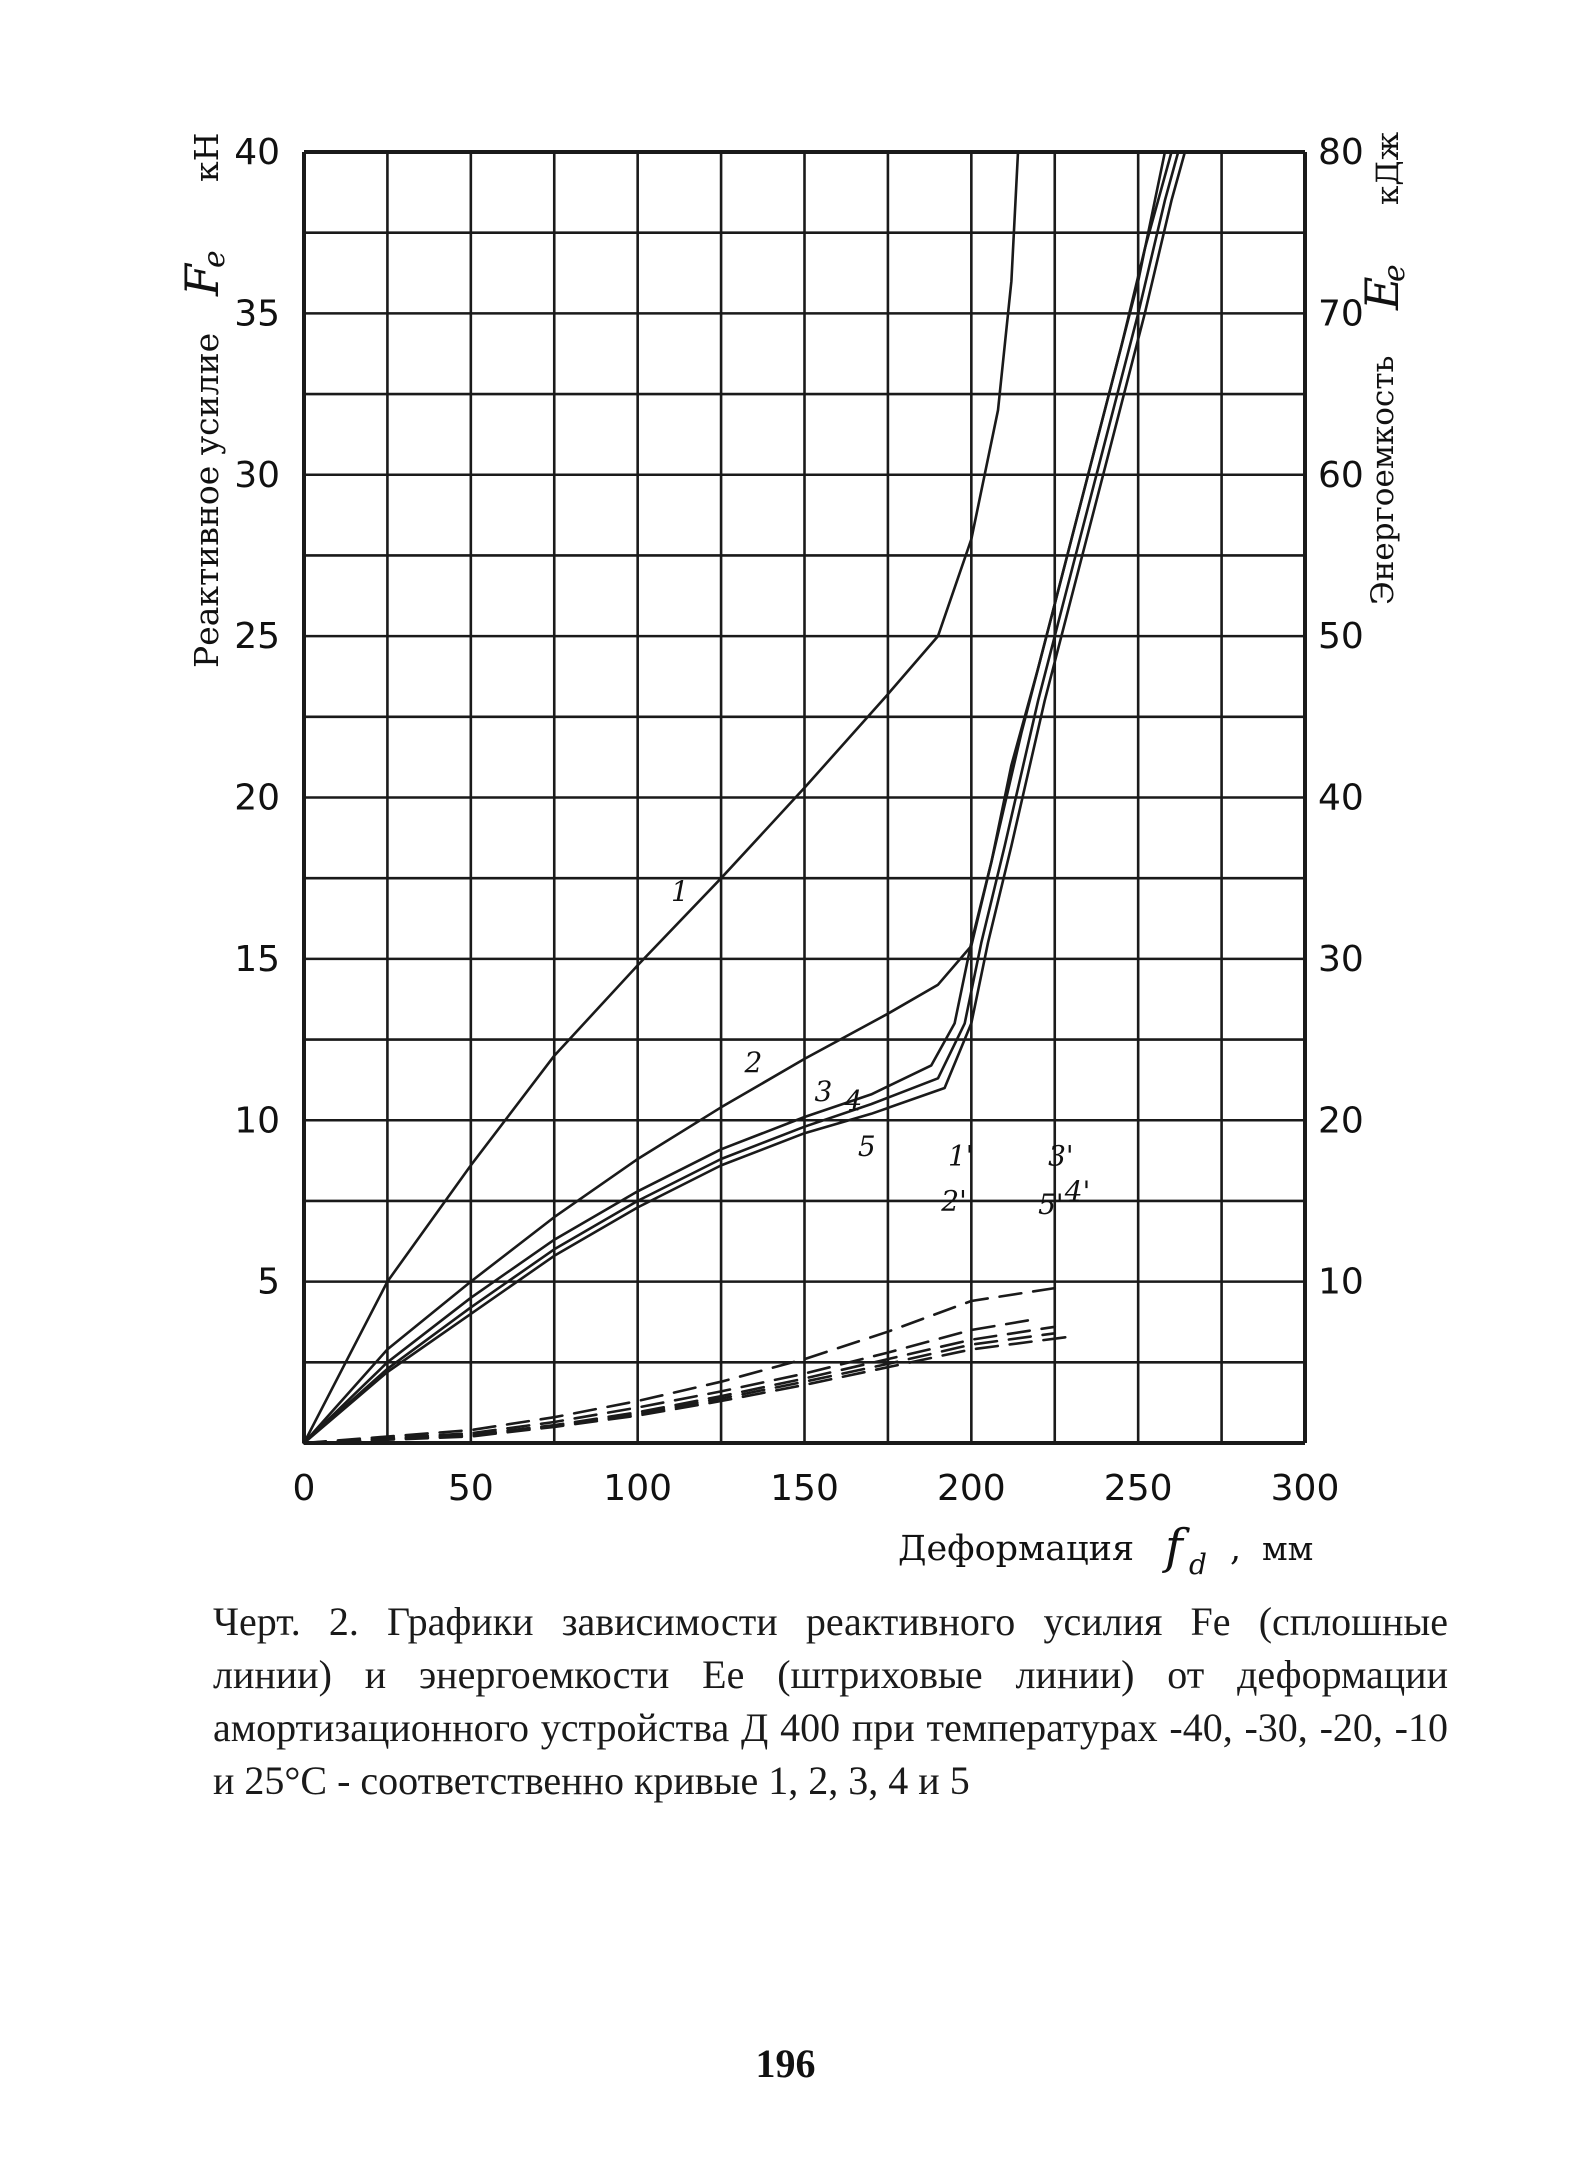 The height and width of the screenshot is (2178, 1571). What do you see at coordinates (853, 1101) in the screenshot?
I see `curve-label: 4` at bounding box center [853, 1101].